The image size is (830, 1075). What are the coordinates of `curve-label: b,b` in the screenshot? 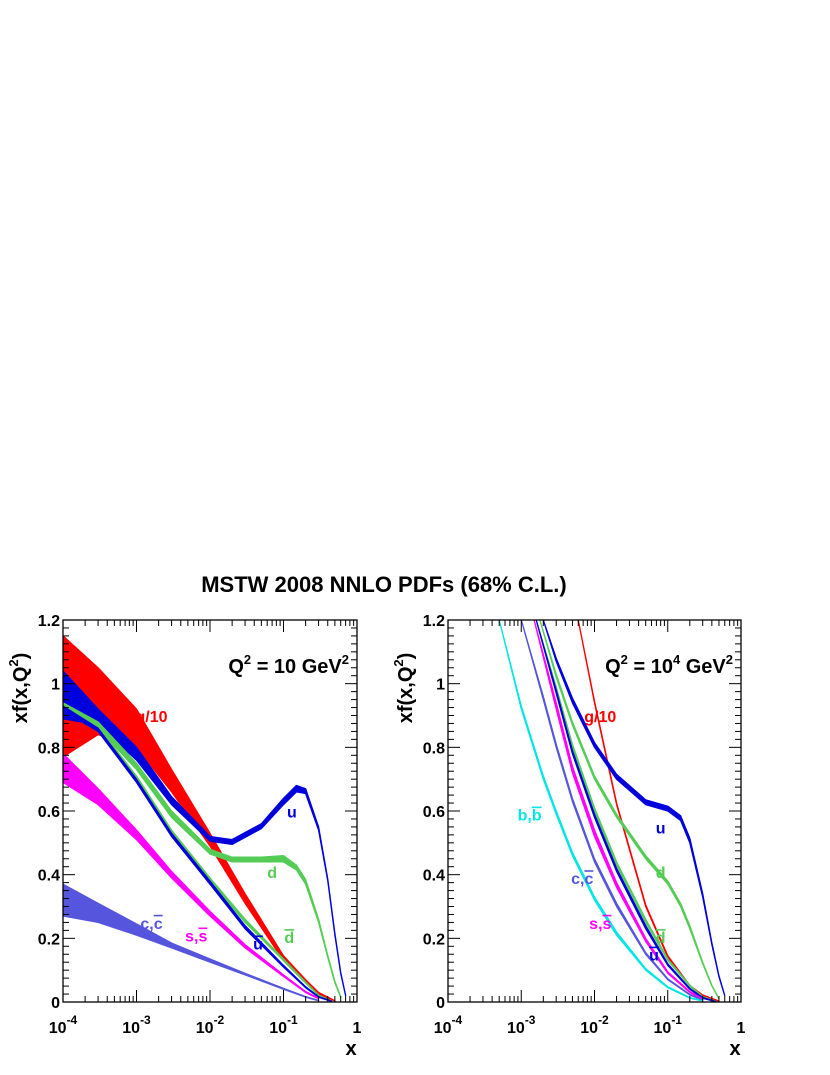 It's located at (530, 816).